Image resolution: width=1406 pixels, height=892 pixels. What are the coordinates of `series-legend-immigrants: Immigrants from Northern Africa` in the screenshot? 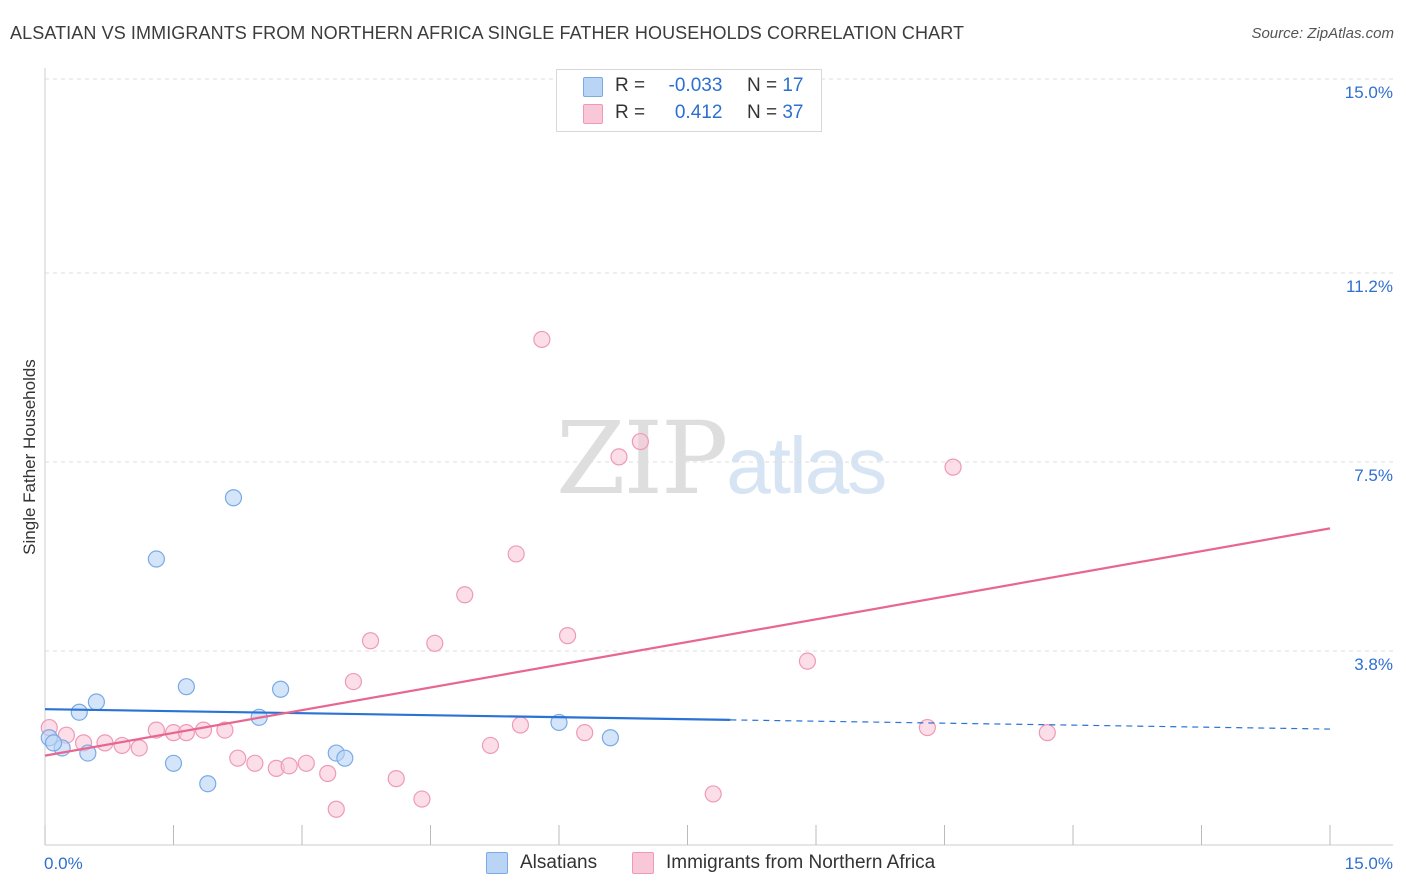 It's located at (783, 863).